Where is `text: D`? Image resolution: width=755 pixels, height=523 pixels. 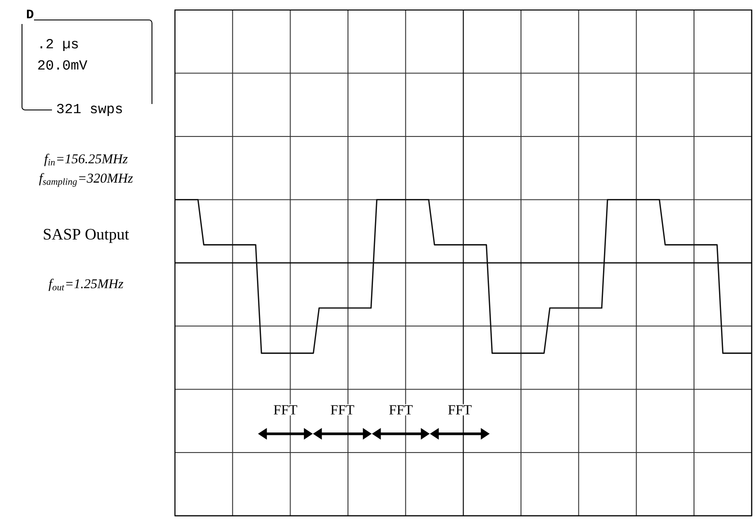
text: D is located at coordinates (30, 14).